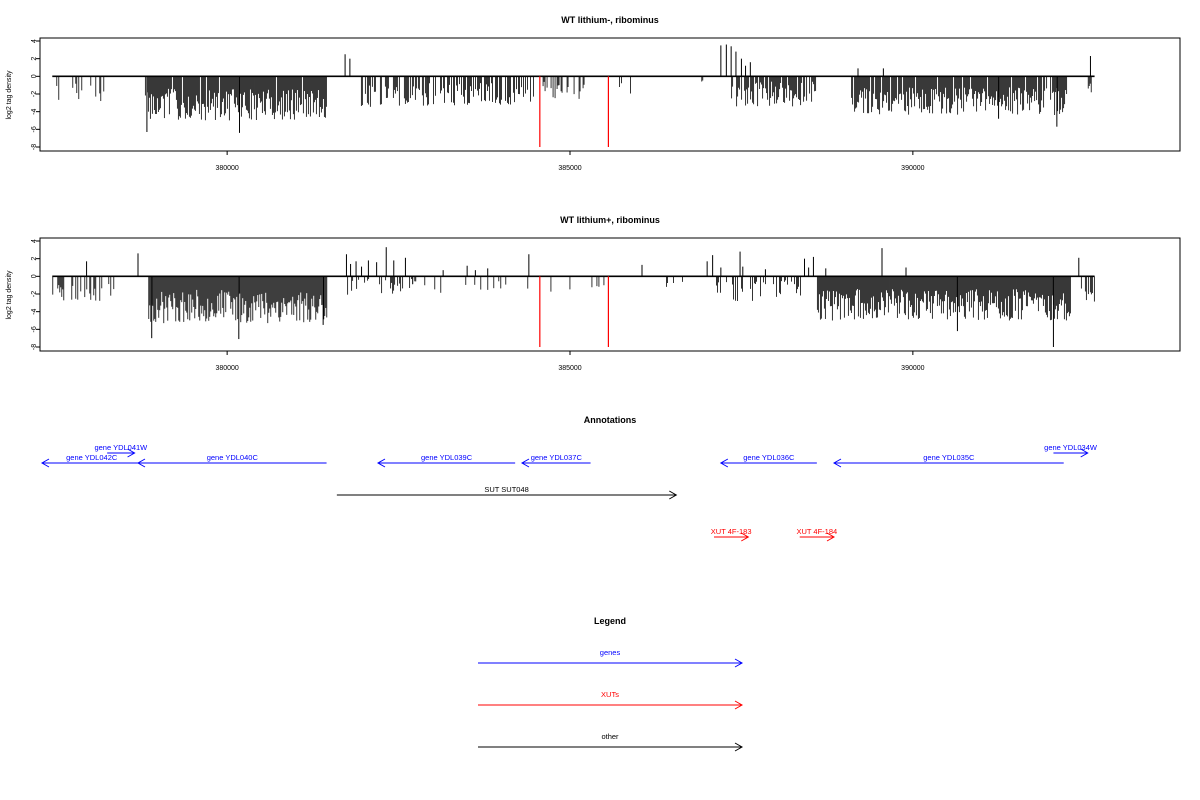 The height and width of the screenshot is (800, 1200). I want to click on panel-title: WT lithium-, ribominus, so click(610, 20).